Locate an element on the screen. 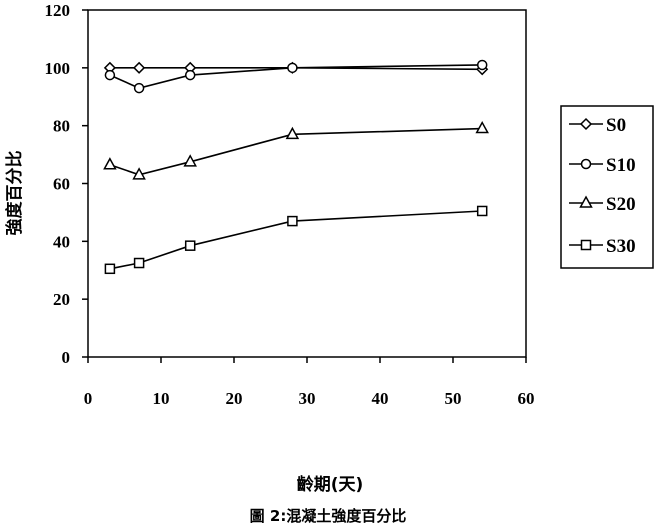 This screenshot has width=656, height=528. figure-caption: 圖 2:混凝土強度百分比 is located at coordinates (328, 516).